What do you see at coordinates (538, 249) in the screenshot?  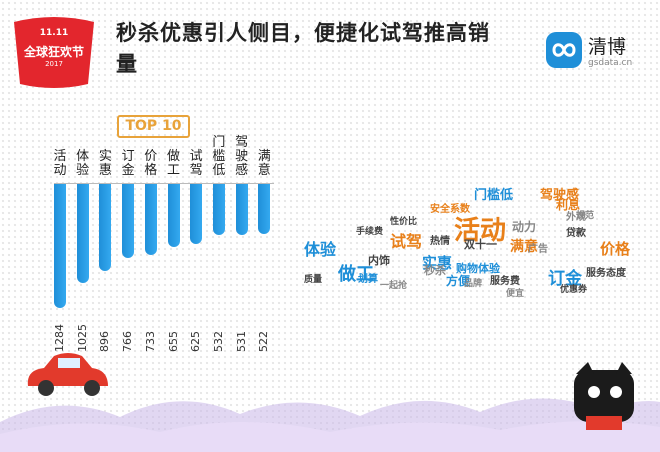 I see `cloud-word: 广告` at bounding box center [538, 249].